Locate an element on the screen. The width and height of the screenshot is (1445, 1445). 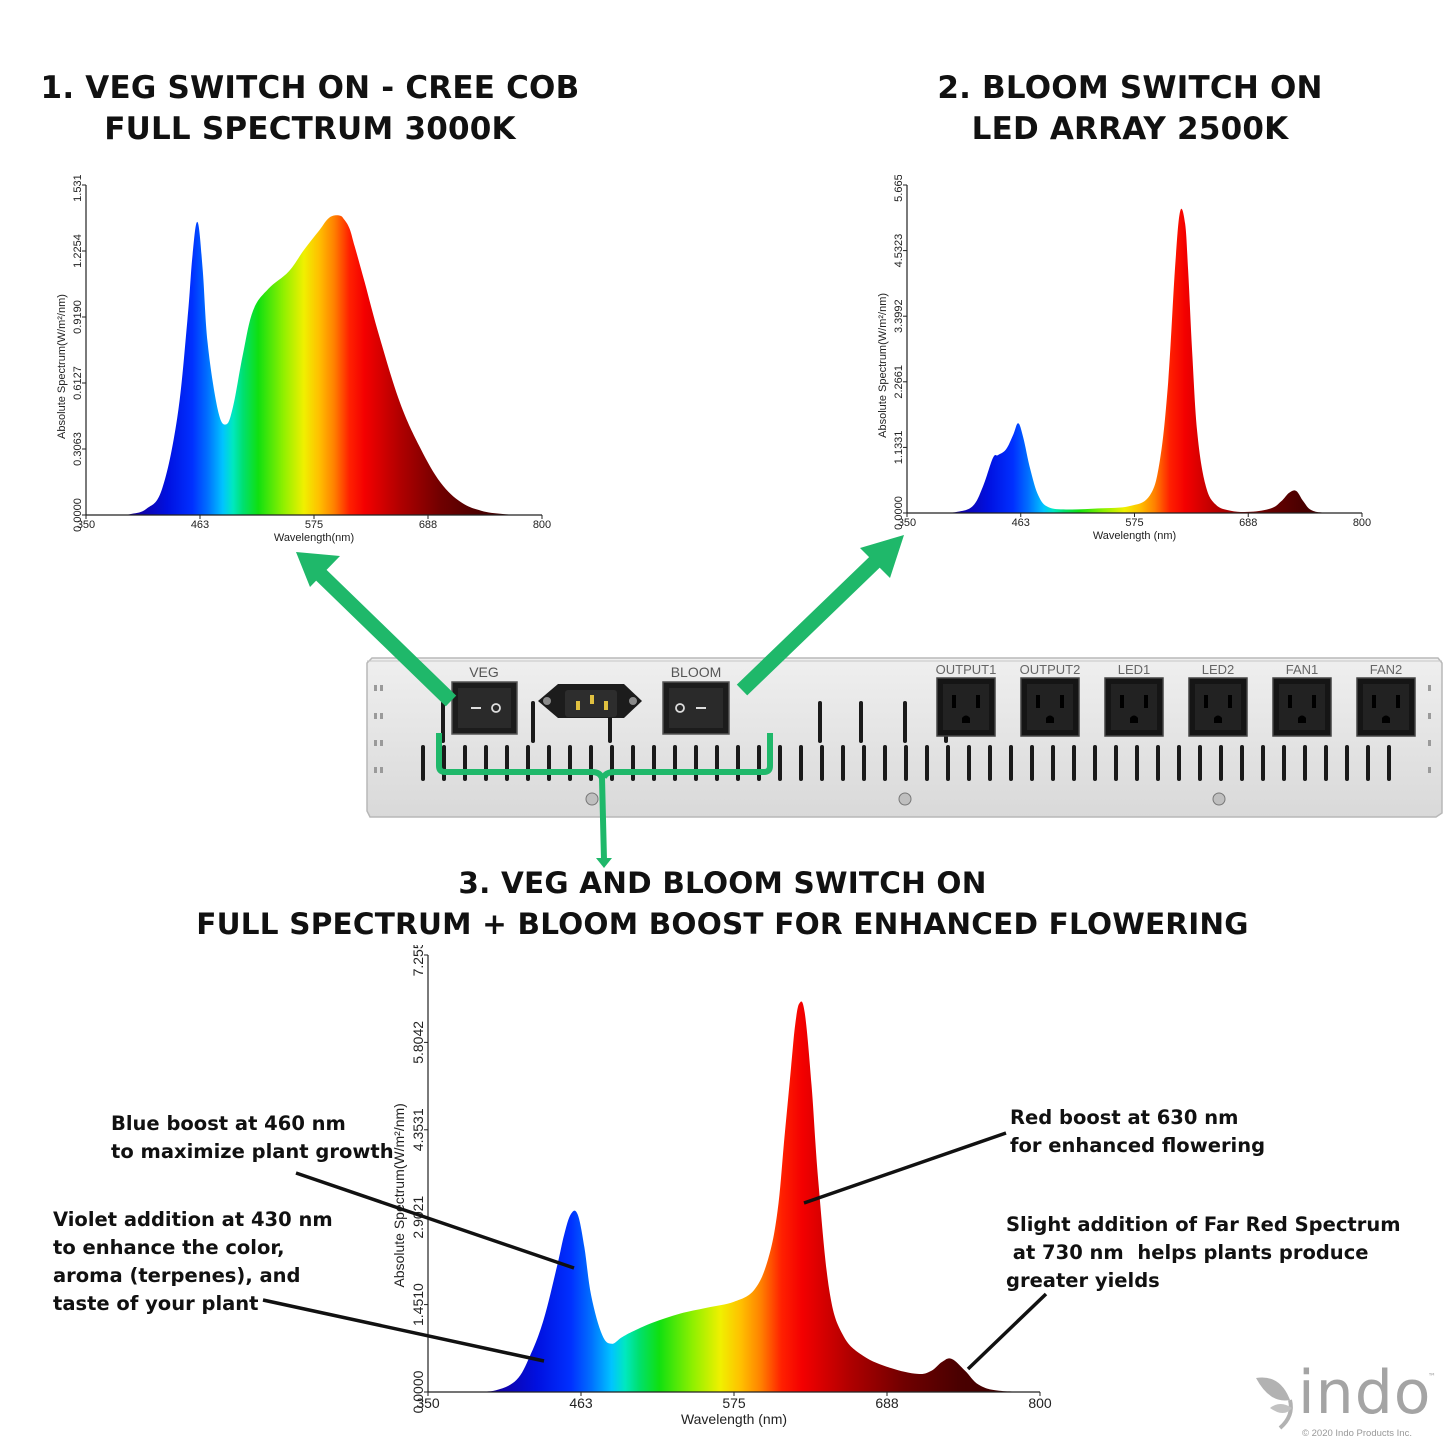
farred-annot-line3: greater yields is located at coordinates (1083, 1280).